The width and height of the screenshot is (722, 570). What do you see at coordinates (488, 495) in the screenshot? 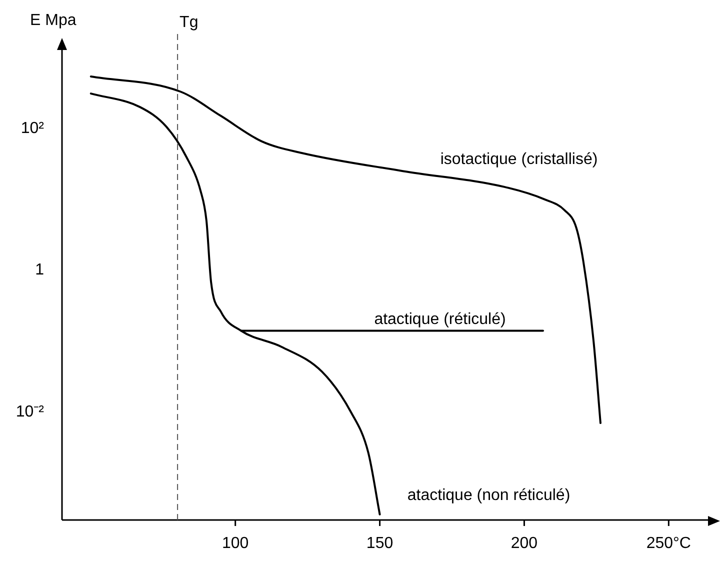
I see `series-label: atactique (non réticulé)` at bounding box center [488, 495].